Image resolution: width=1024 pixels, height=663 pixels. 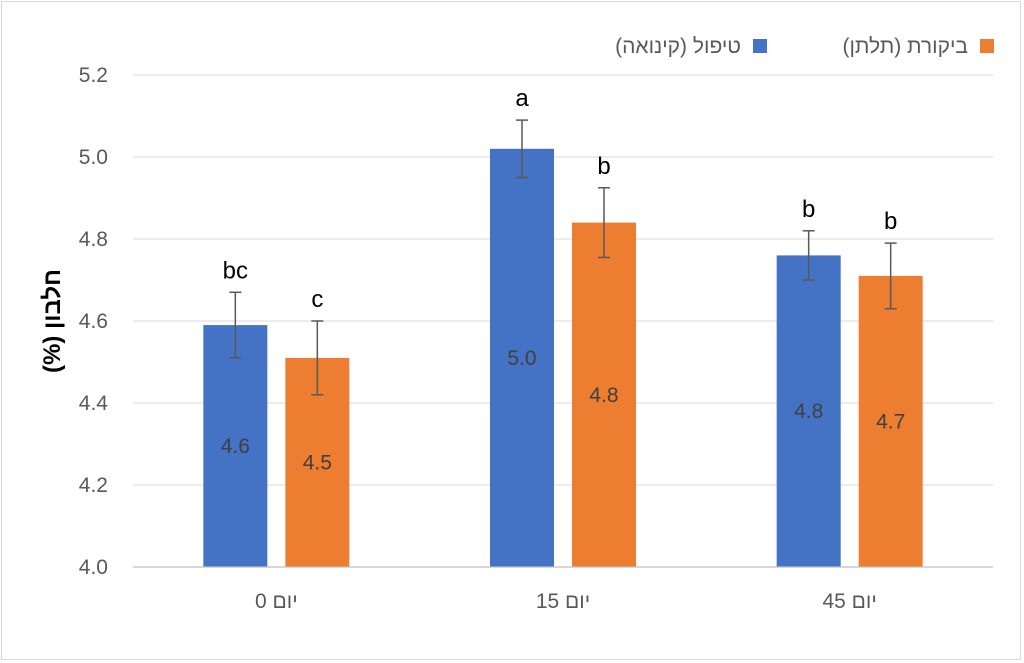 What do you see at coordinates (849, 601) in the screenshot?
I see `x-category-label: יום 45` at bounding box center [849, 601].